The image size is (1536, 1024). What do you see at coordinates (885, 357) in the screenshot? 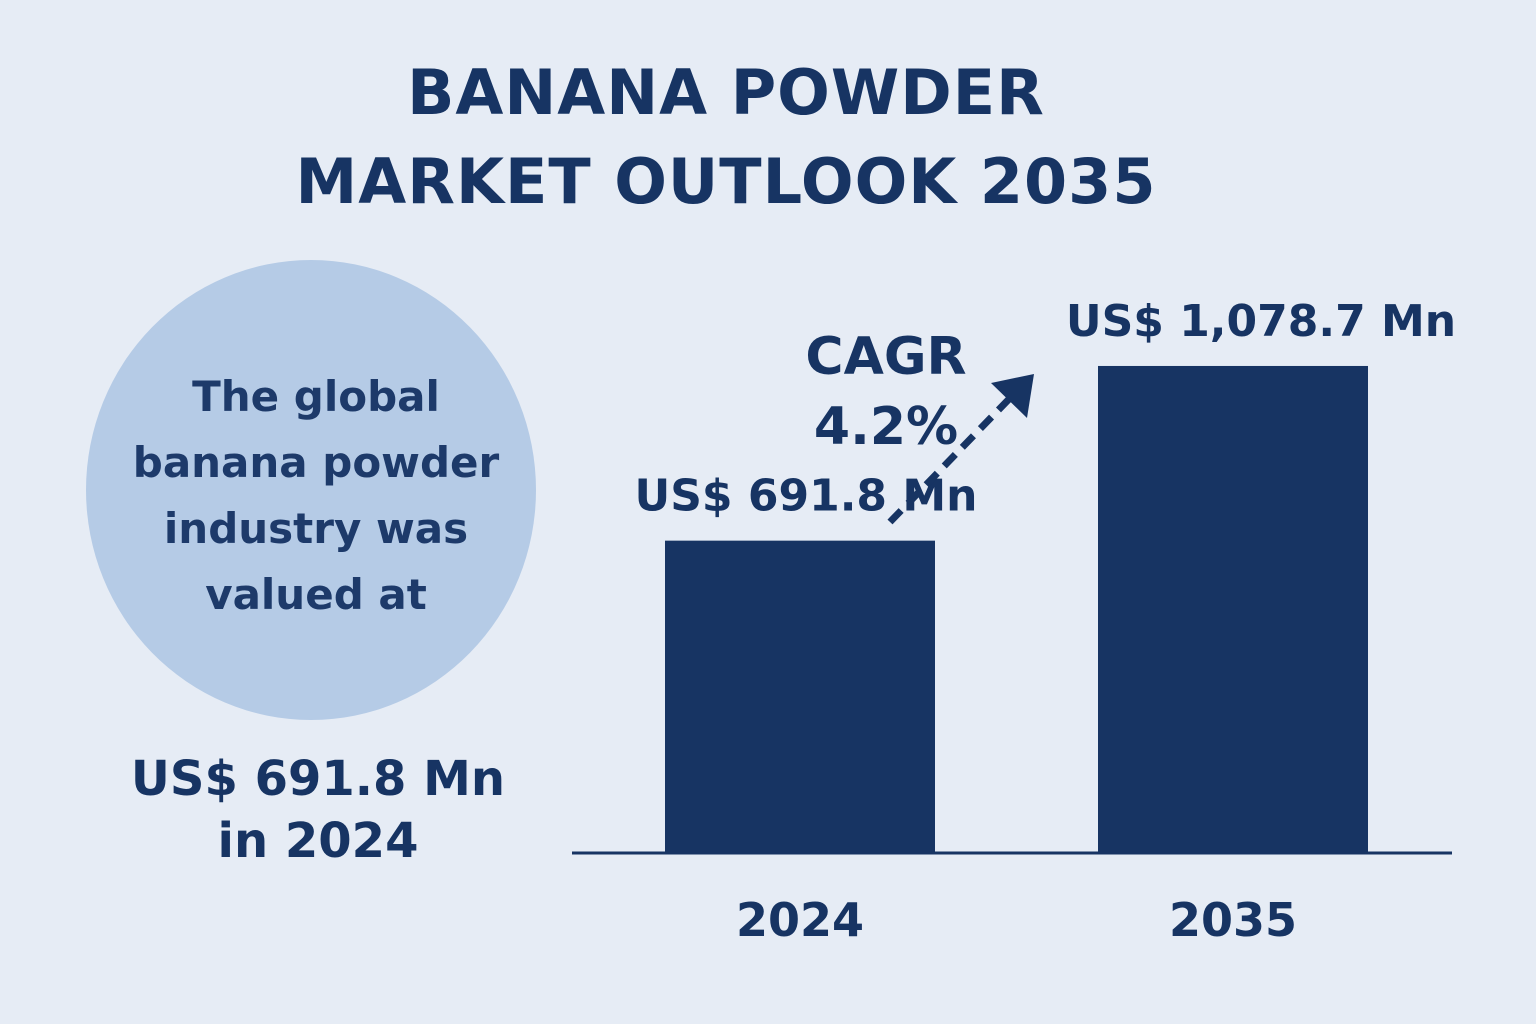
I see `cagr-label: CAGR` at bounding box center [885, 357].